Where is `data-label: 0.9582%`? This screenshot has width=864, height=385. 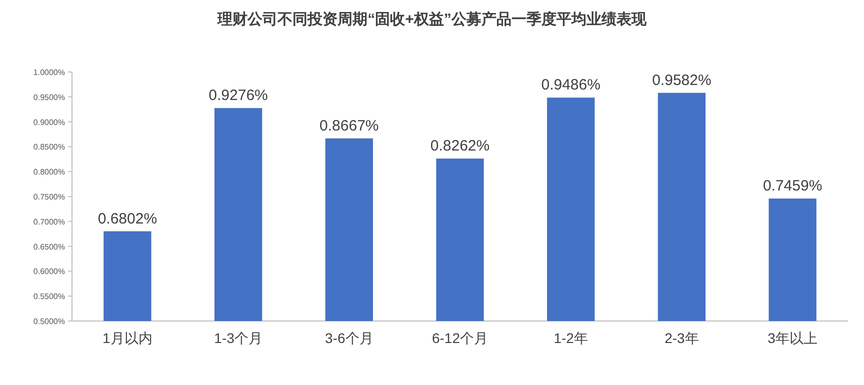
data-label: 0.9582% is located at coordinates (682, 80).